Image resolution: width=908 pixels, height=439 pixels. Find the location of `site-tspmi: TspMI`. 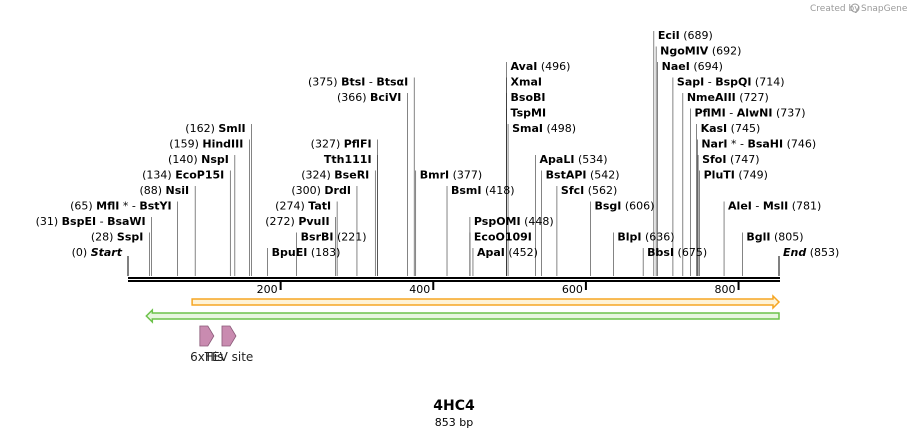

site-tspmi: TspMI is located at coordinates (529, 113).